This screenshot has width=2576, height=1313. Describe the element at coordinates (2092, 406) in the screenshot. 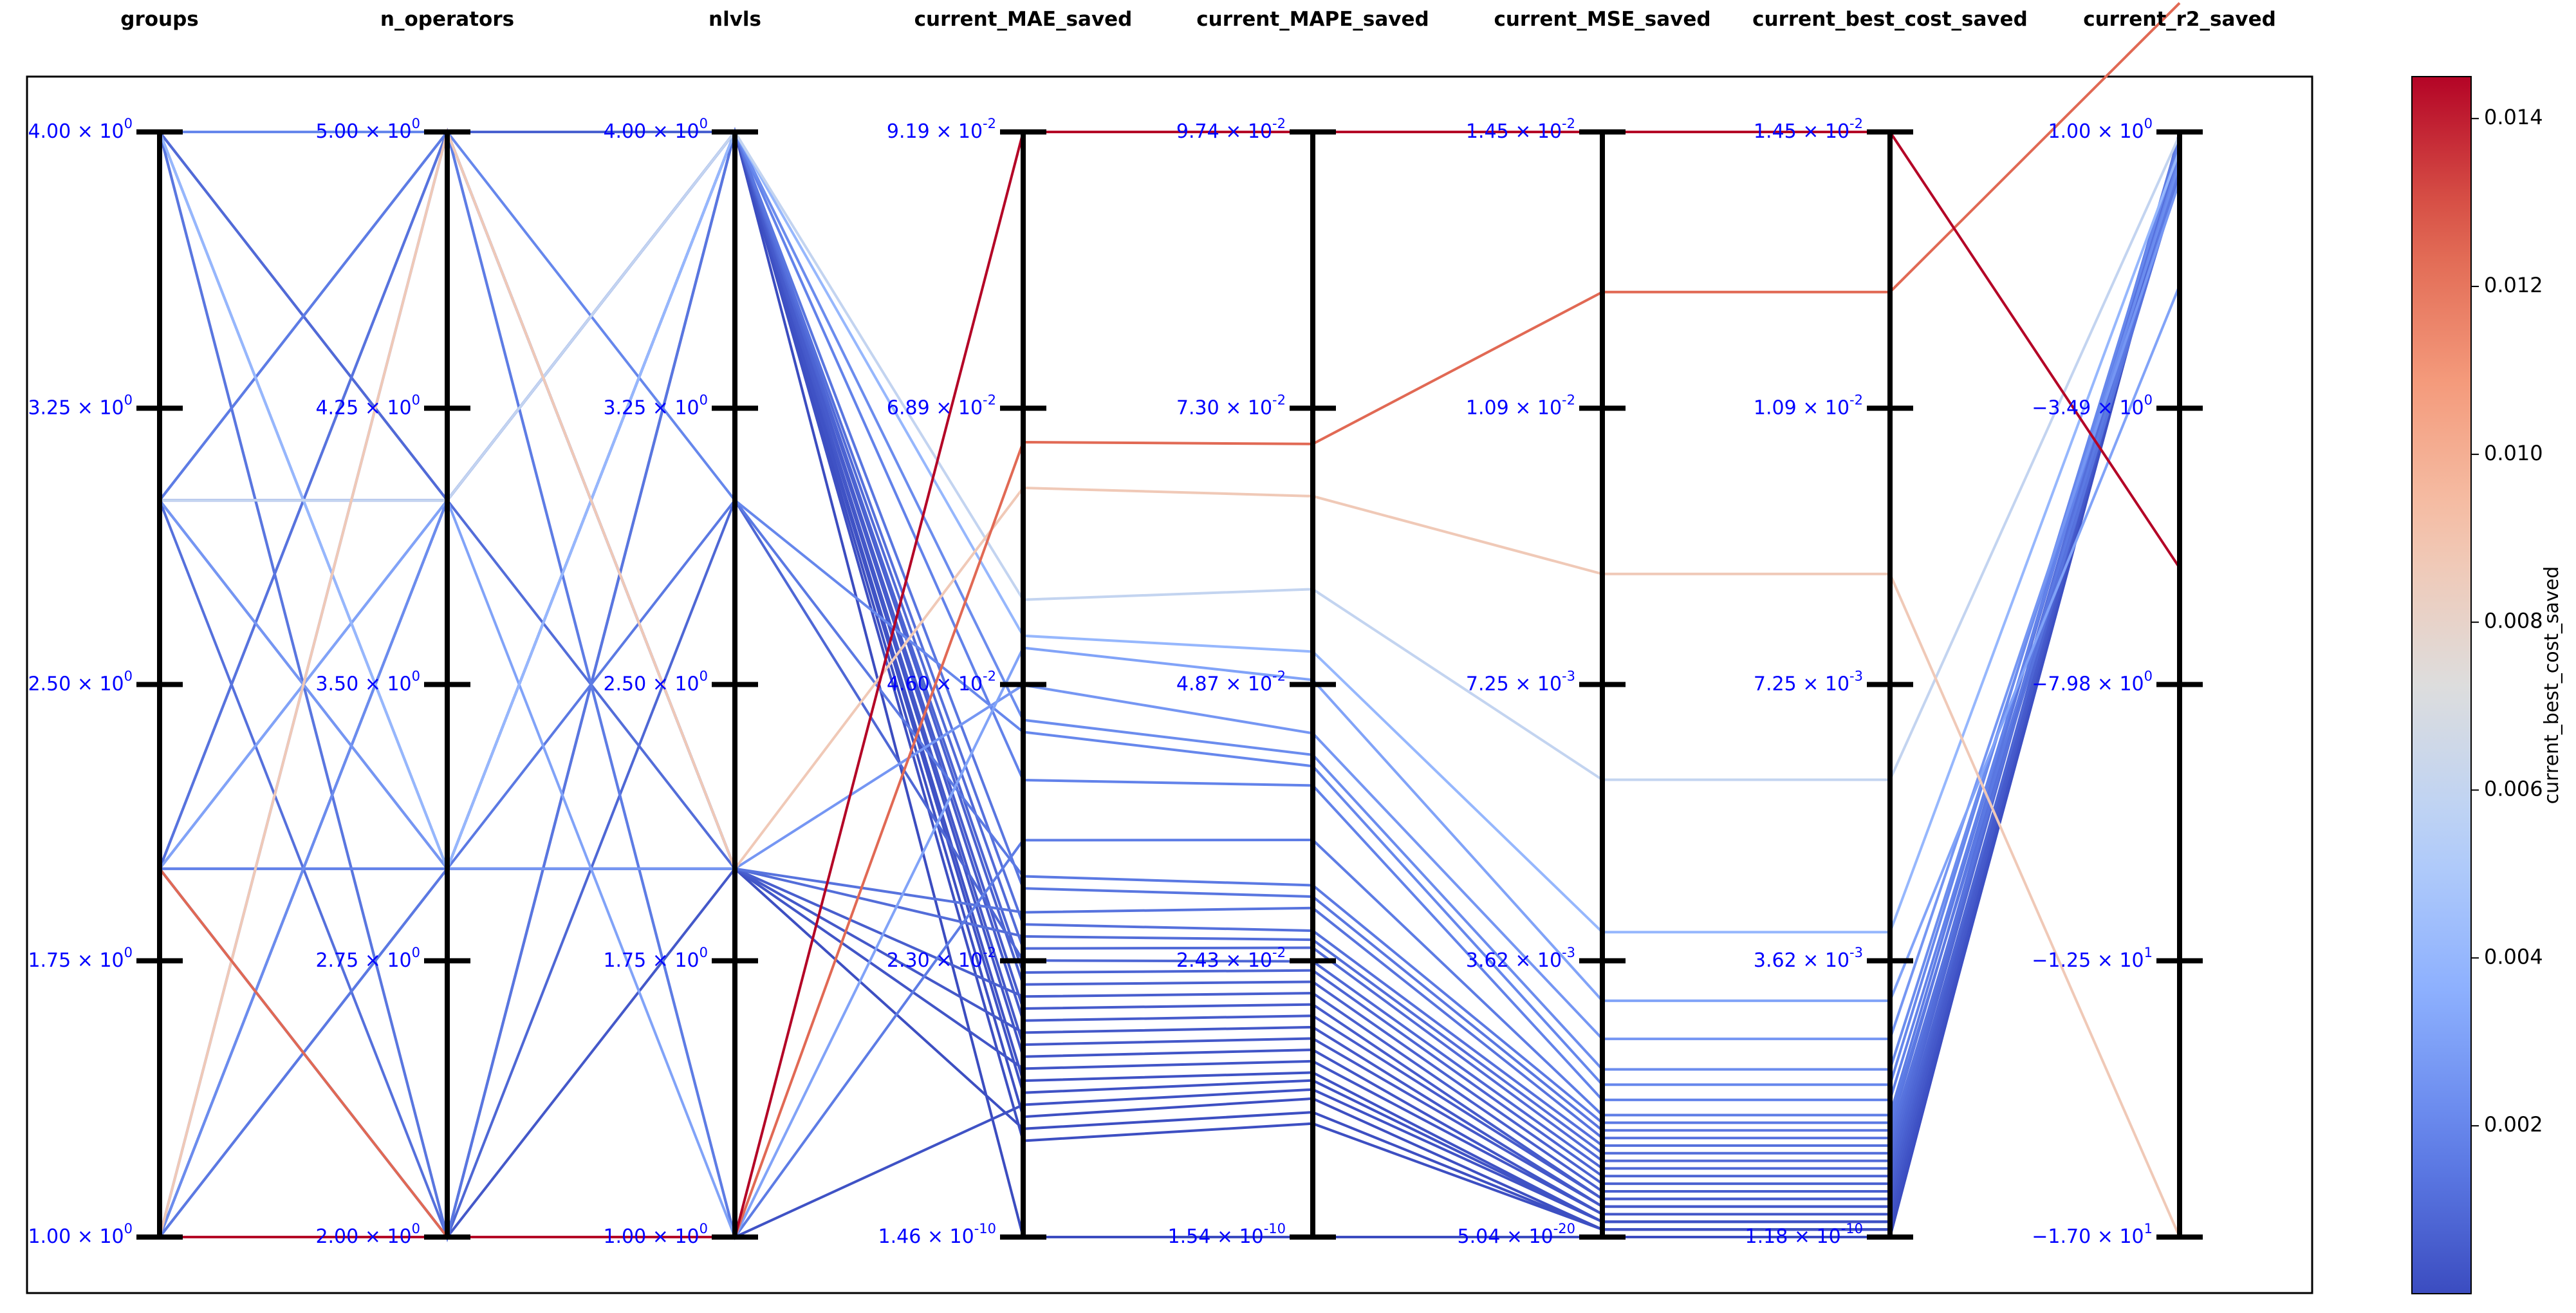

I see `tick-label: −3.49 × 100` at that location.